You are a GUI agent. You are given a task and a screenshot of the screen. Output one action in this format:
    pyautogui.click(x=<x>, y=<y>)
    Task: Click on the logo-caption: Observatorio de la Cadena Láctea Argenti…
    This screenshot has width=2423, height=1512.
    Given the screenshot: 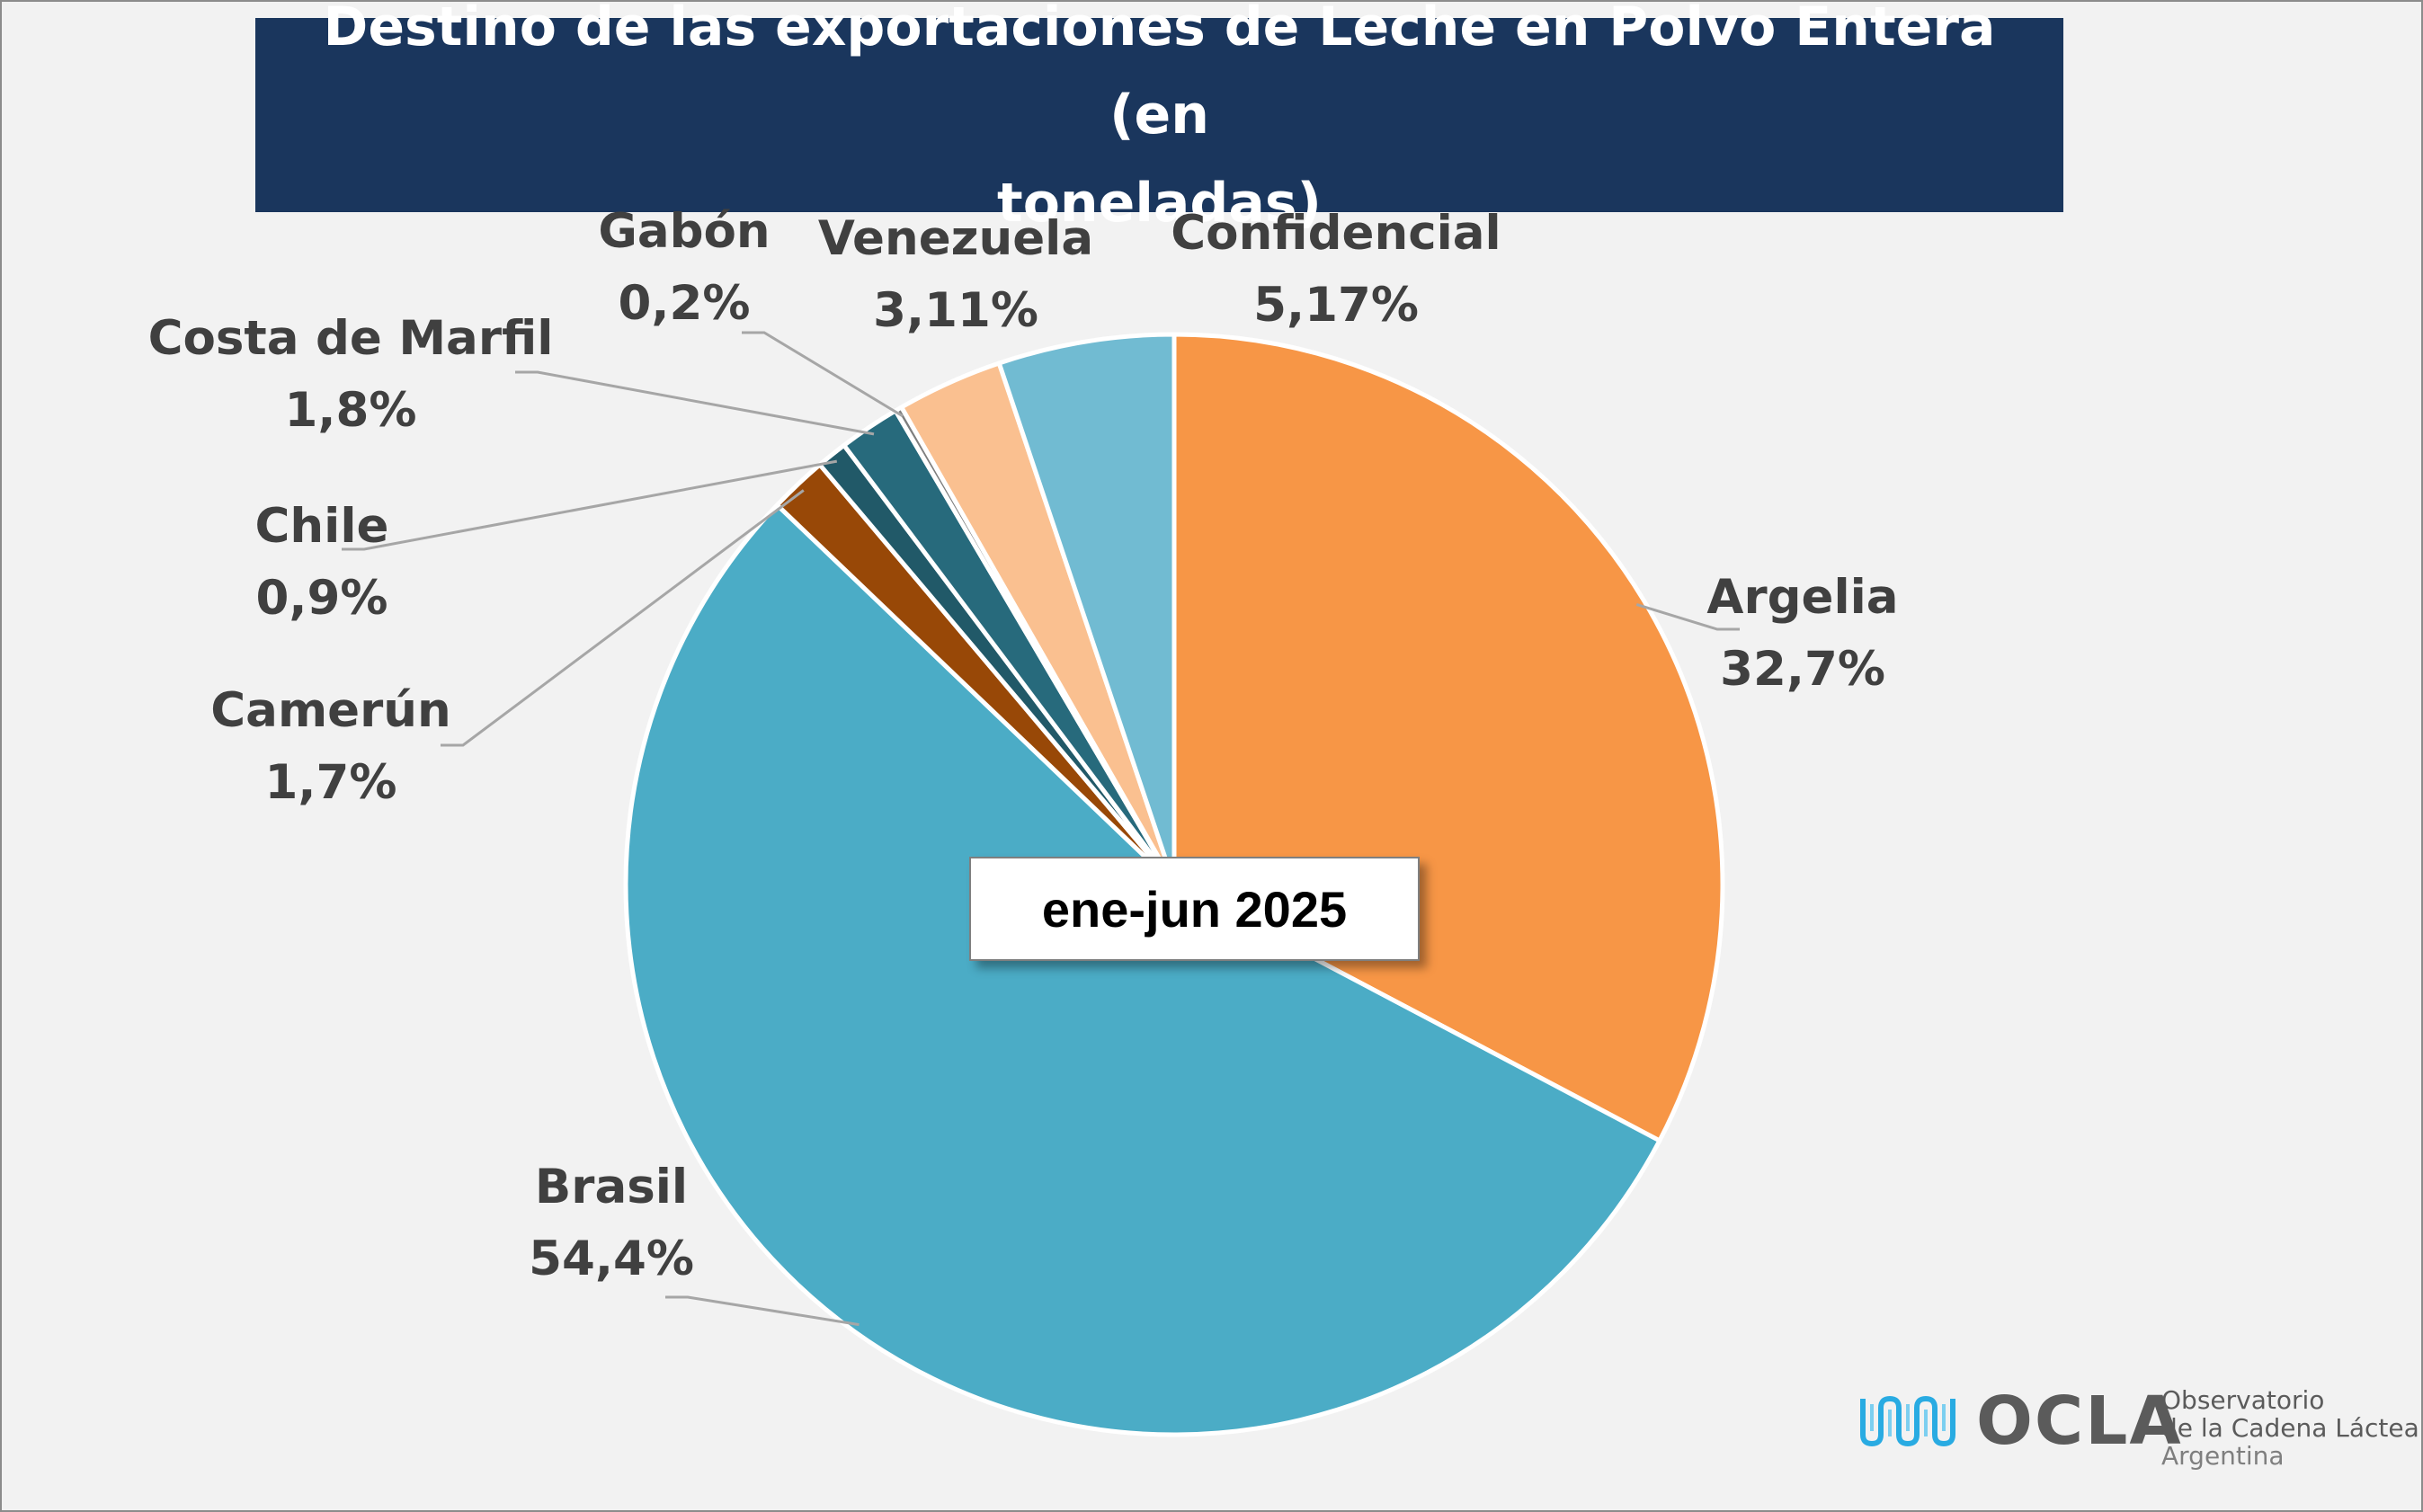 What is the action you would take?
    pyautogui.click(x=2290, y=1428)
    